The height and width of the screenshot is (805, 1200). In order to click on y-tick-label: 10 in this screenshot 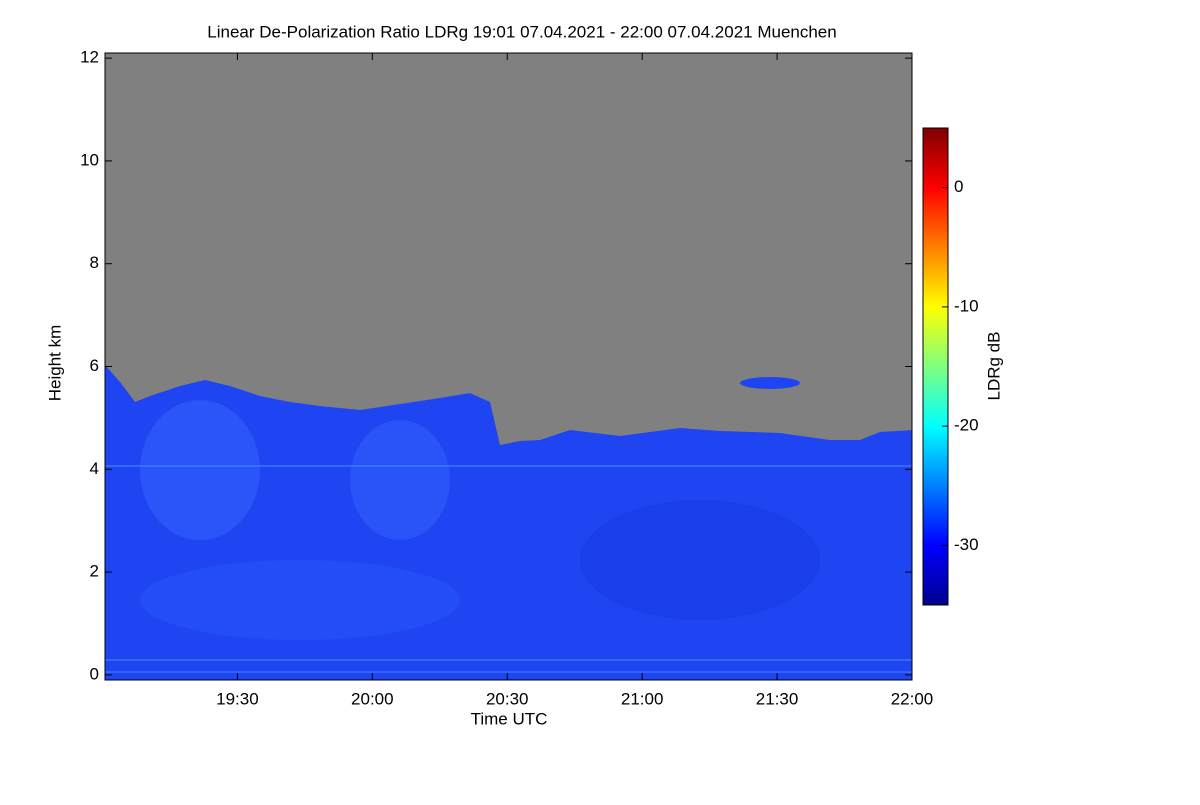, I will do `click(89, 159)`.